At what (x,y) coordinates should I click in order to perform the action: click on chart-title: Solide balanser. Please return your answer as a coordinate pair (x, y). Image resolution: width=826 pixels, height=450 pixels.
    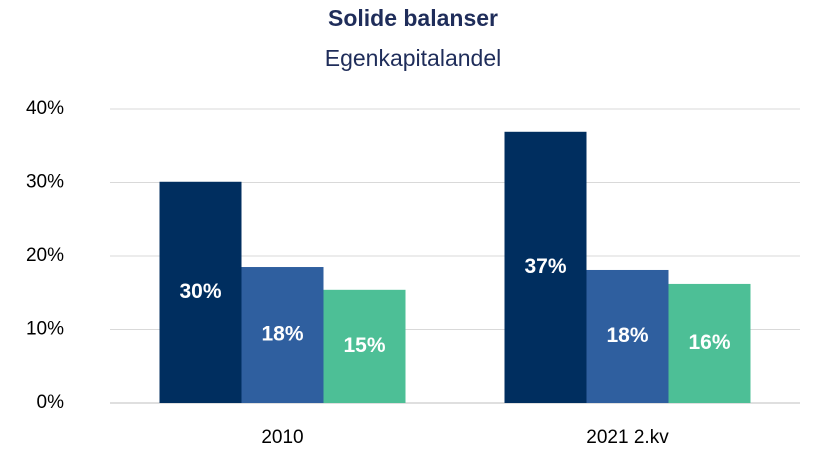
    Looking at the image, I should click on (413, 18).